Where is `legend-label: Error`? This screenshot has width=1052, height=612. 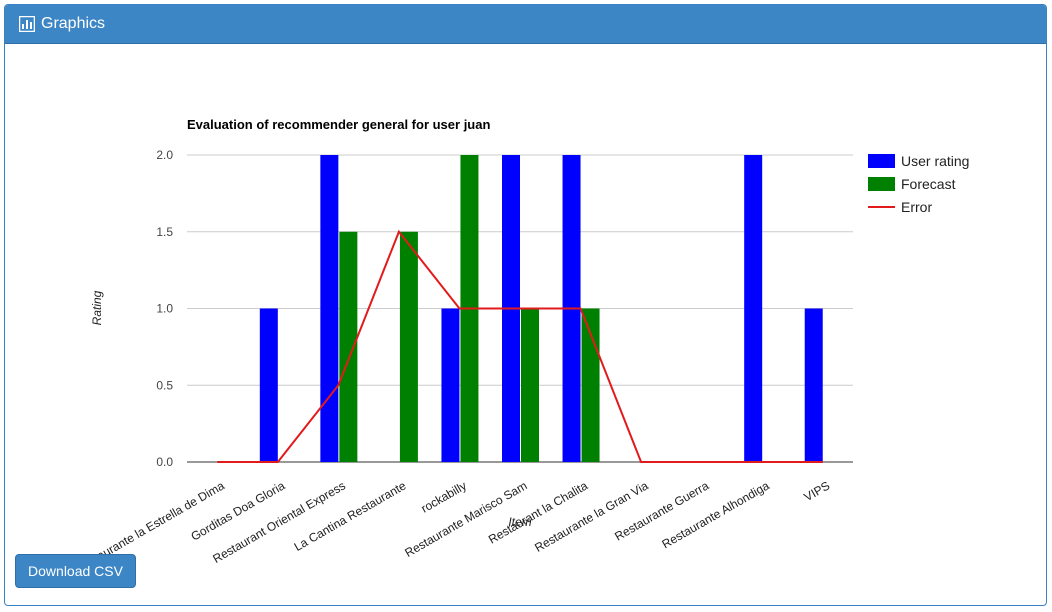 legend-label: Error is located at coordinates (916, 207).